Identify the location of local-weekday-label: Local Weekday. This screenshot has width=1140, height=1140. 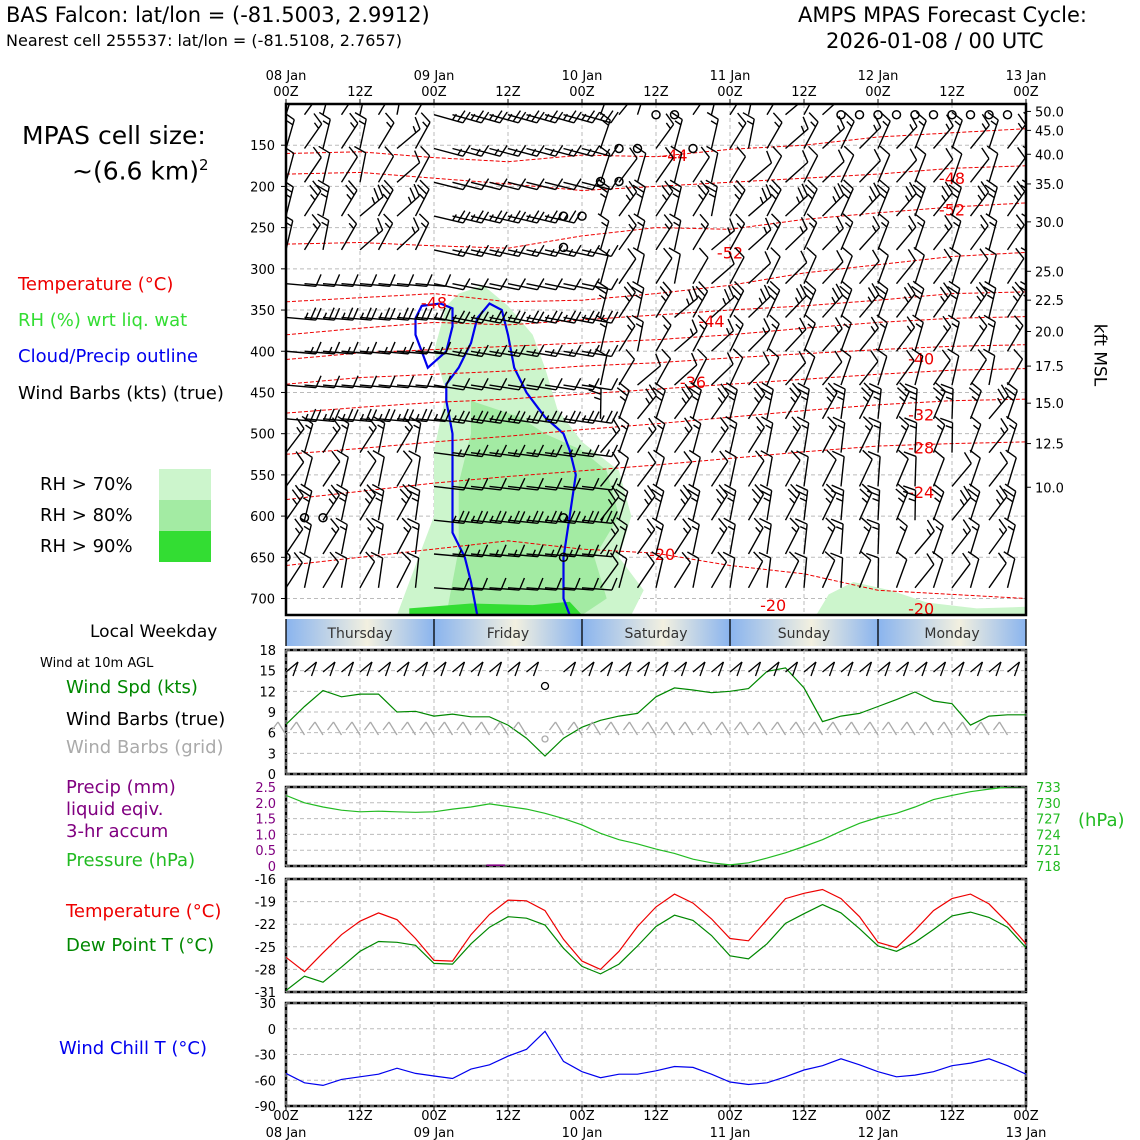
(154, 632).